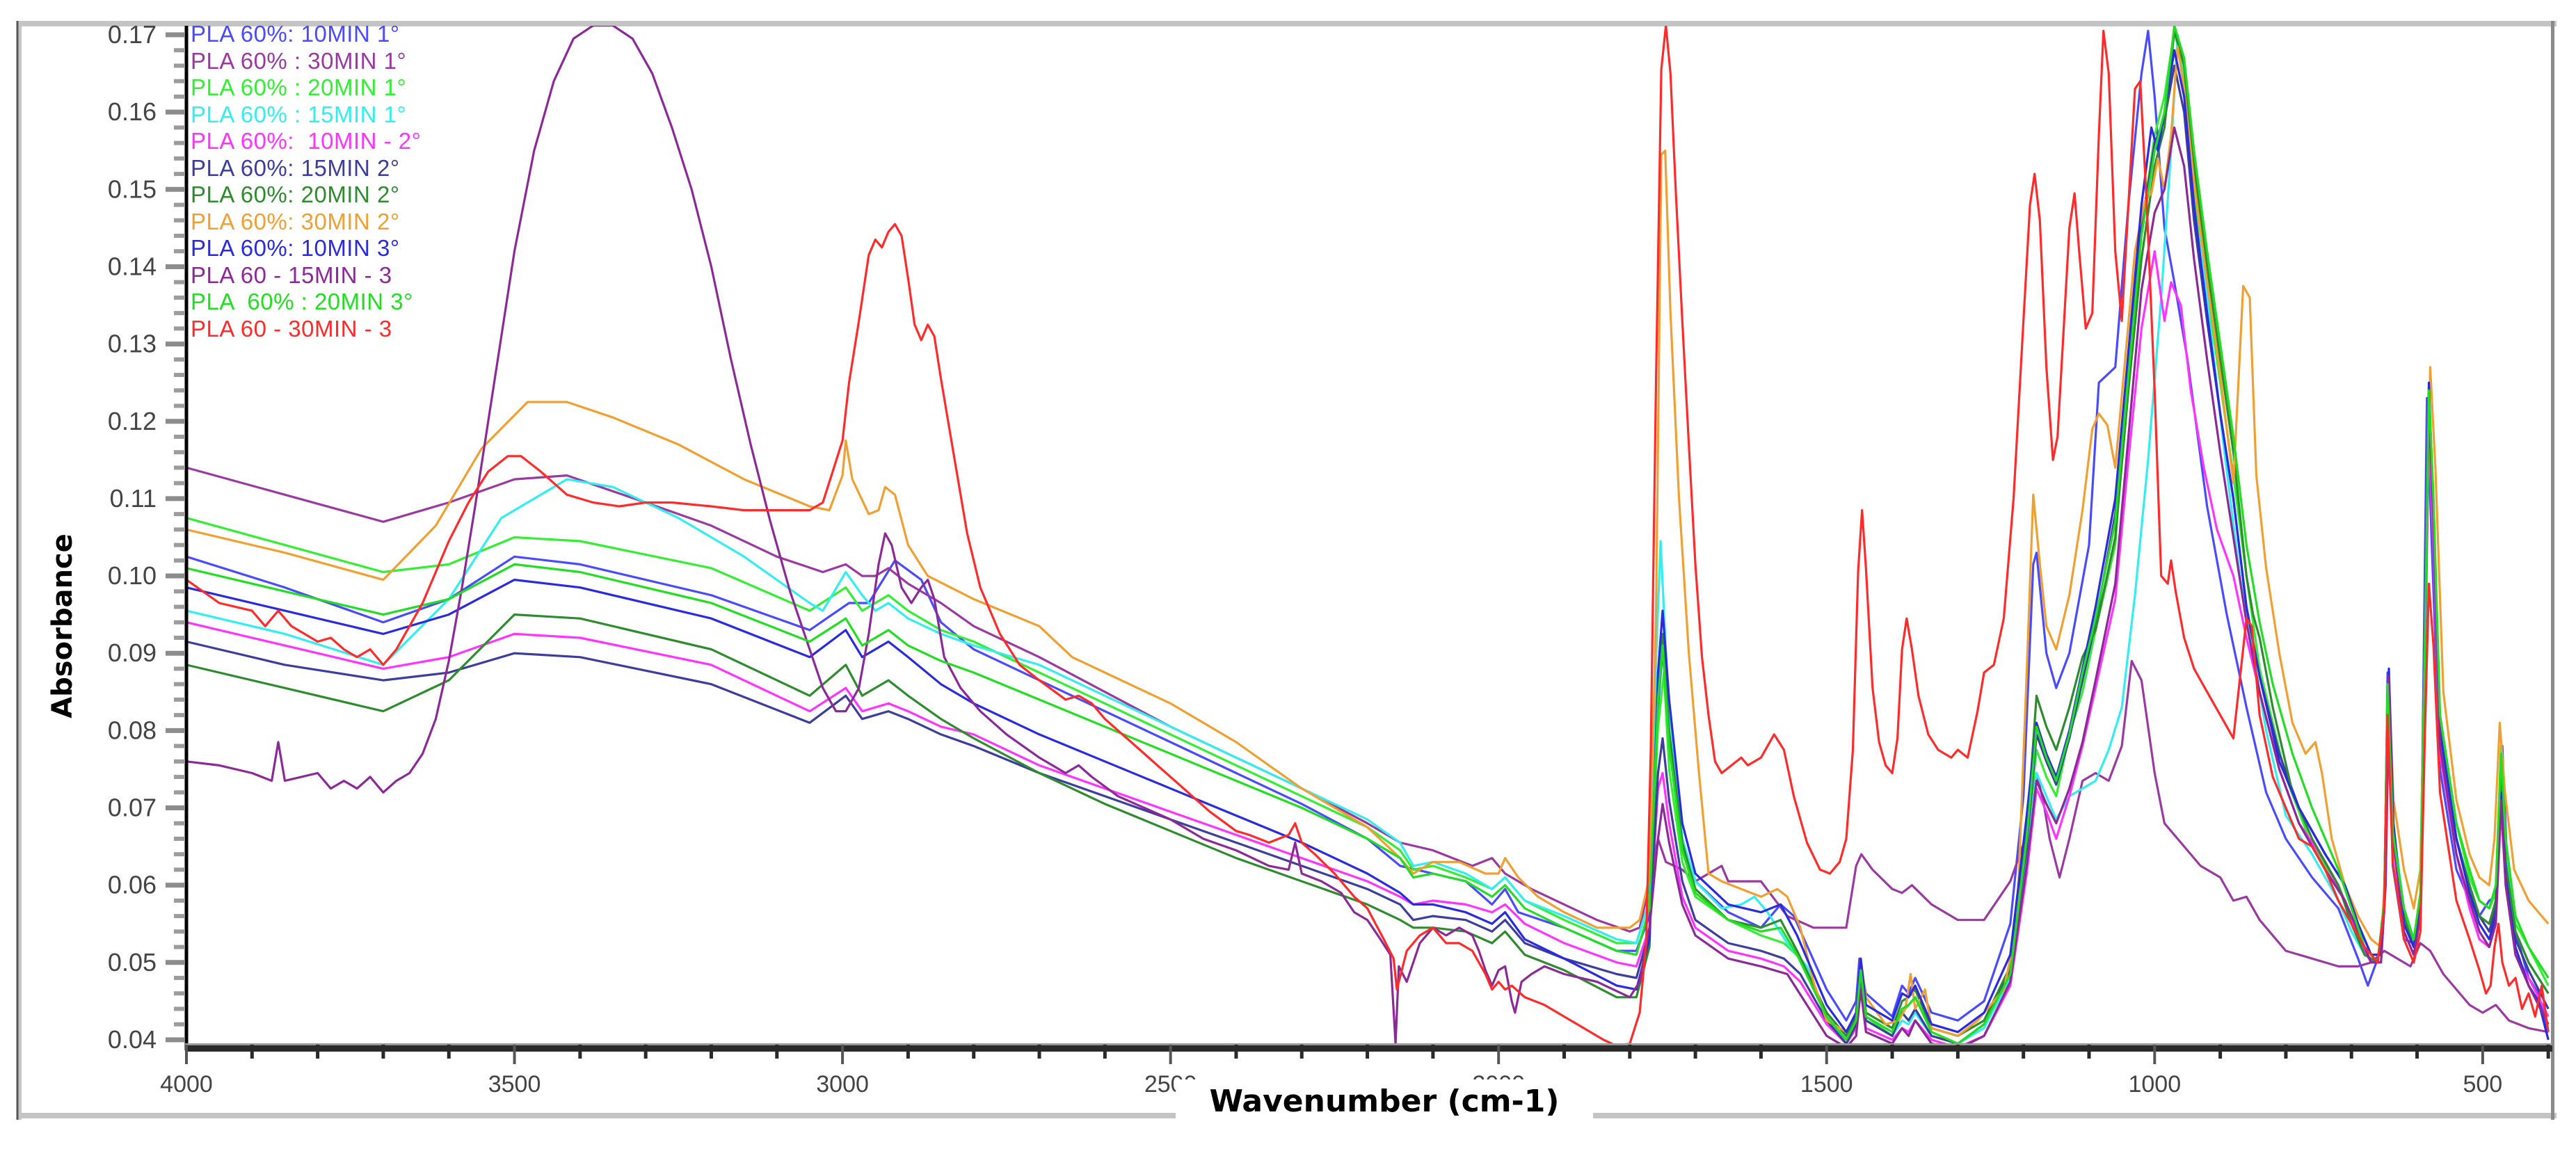  What do you see at coordinates (1355, 1071) in the screenshot?
I see `x-axis-ticks: 4000350030002500200015001000500` at bounding box center [1355, 1071].